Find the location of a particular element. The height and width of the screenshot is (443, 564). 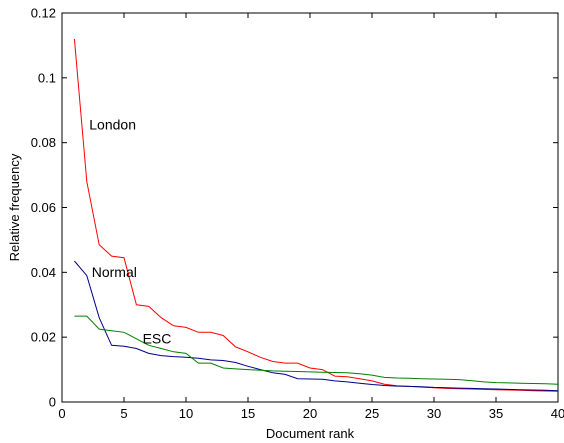

annotation-esc: ESC is located at coordinates (157, 339).